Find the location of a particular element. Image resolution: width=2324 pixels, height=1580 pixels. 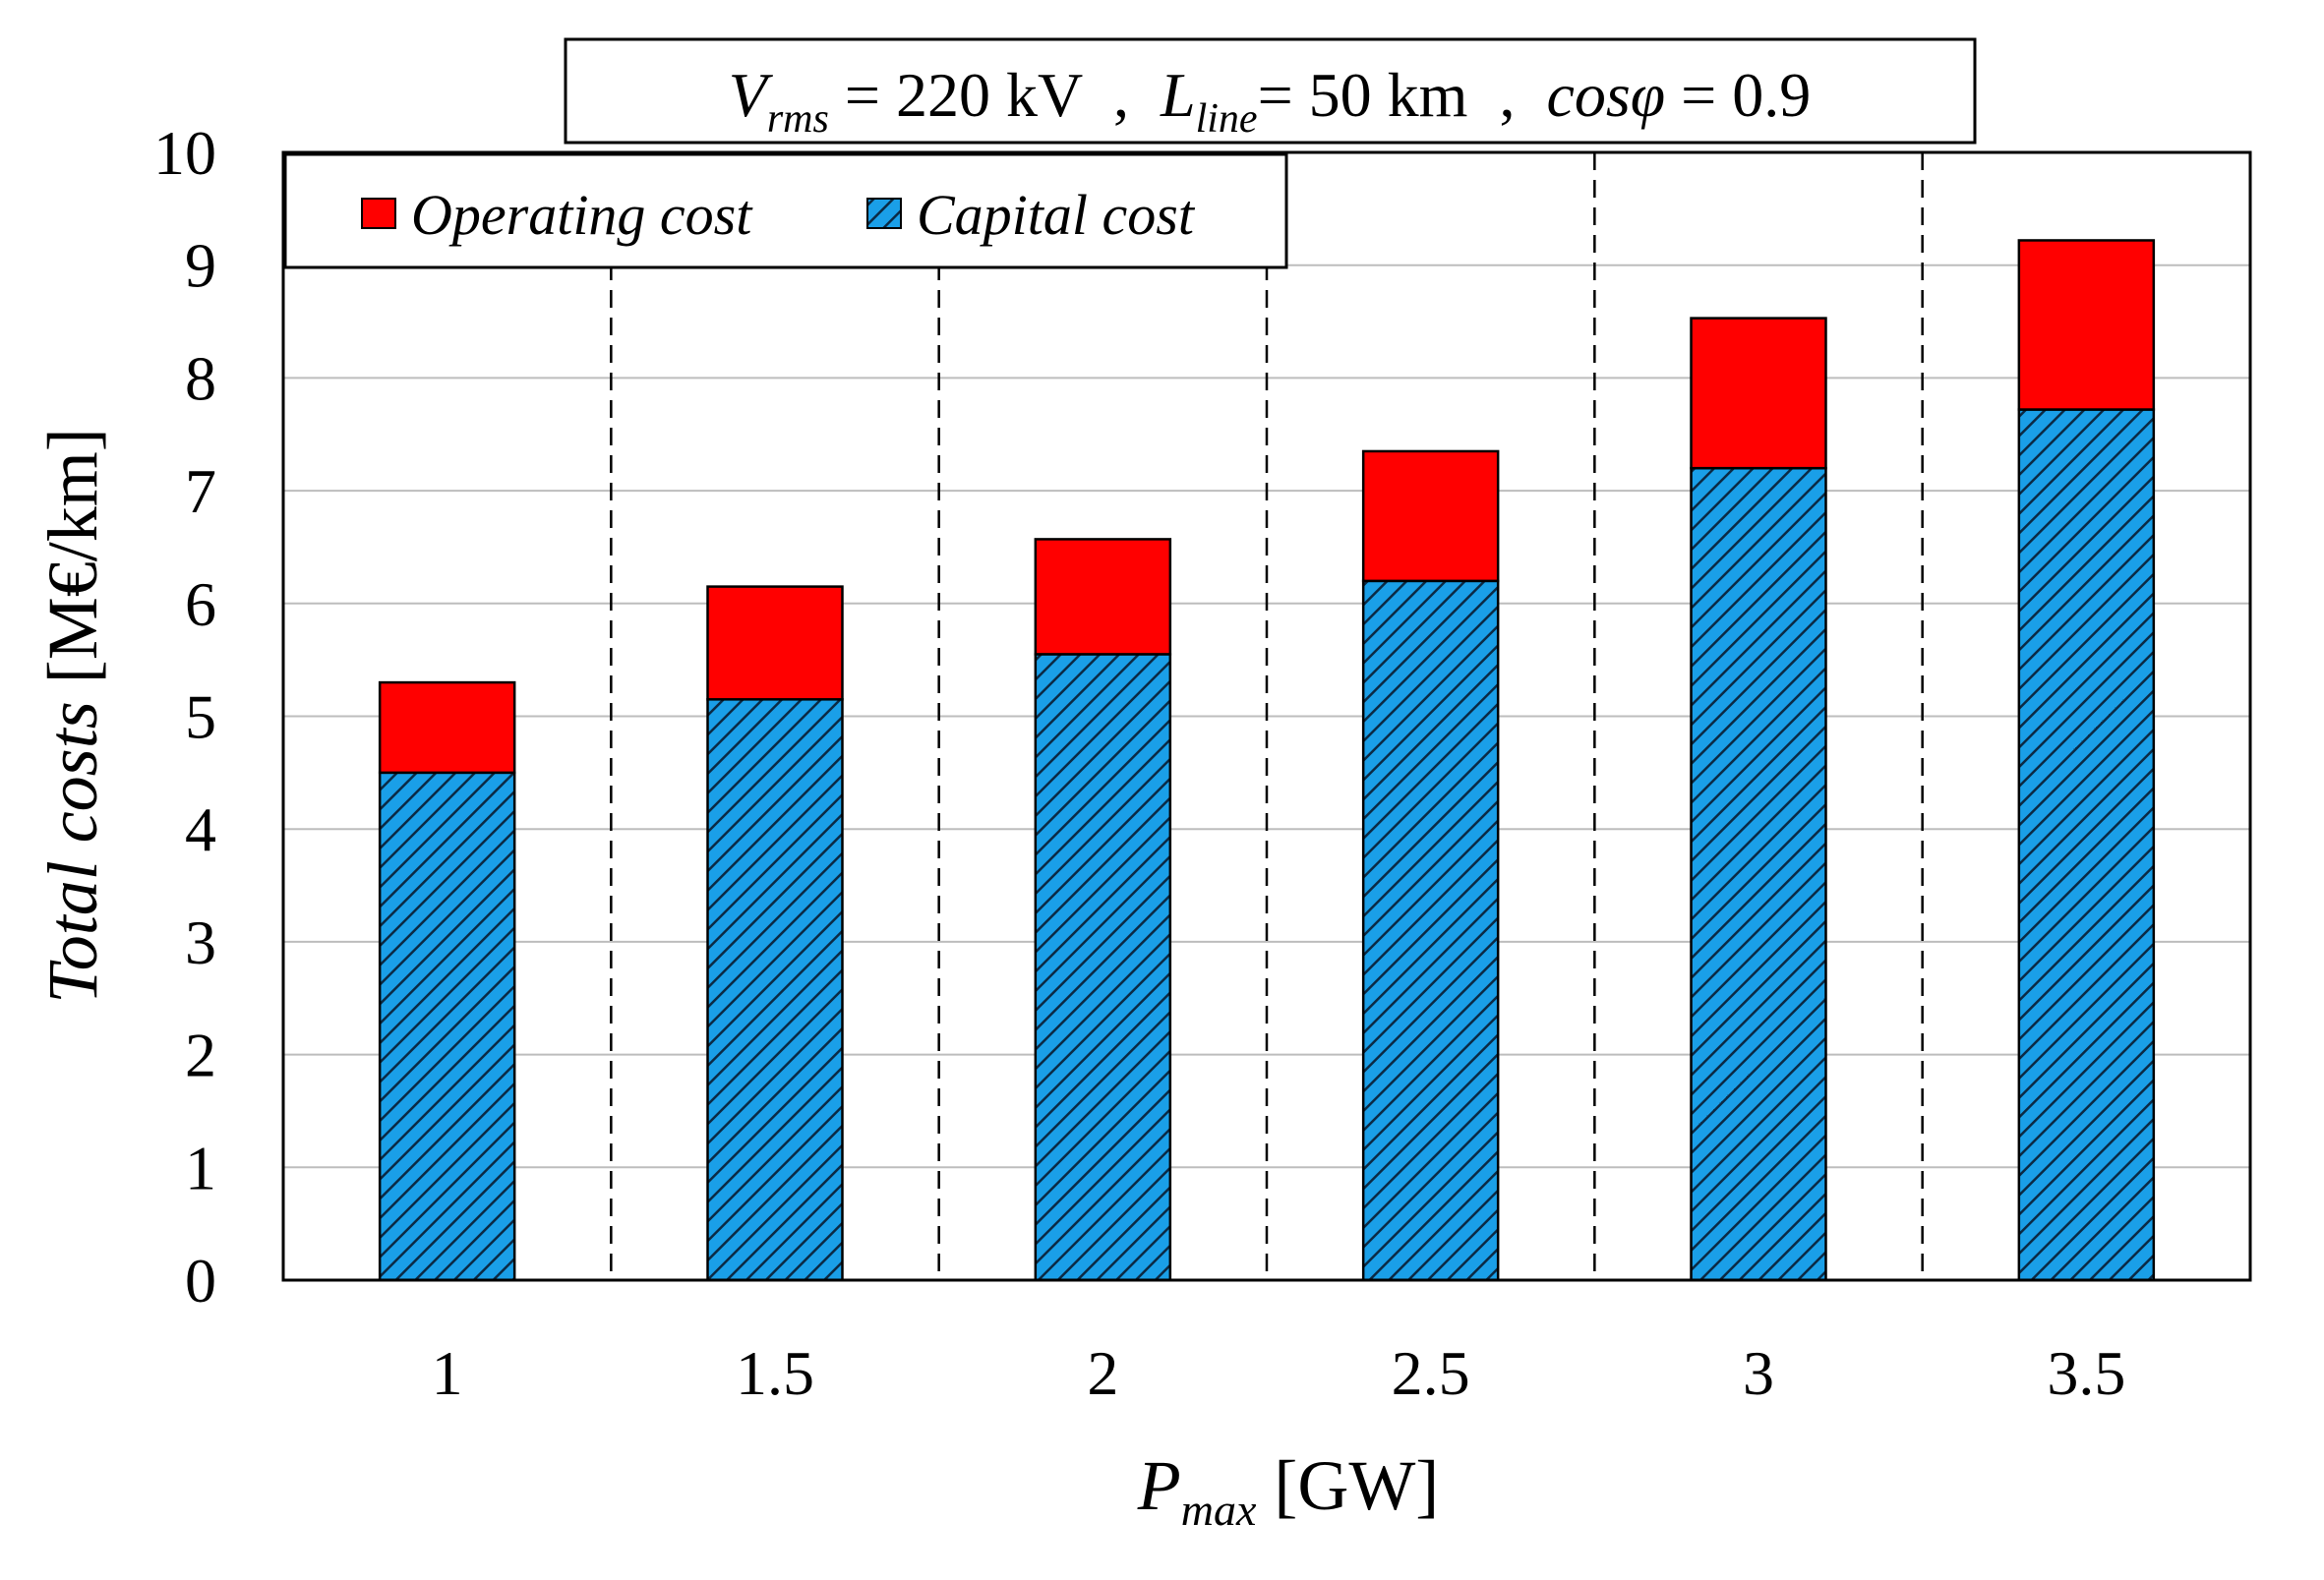

legend-box is located at coordinates (785, 210).